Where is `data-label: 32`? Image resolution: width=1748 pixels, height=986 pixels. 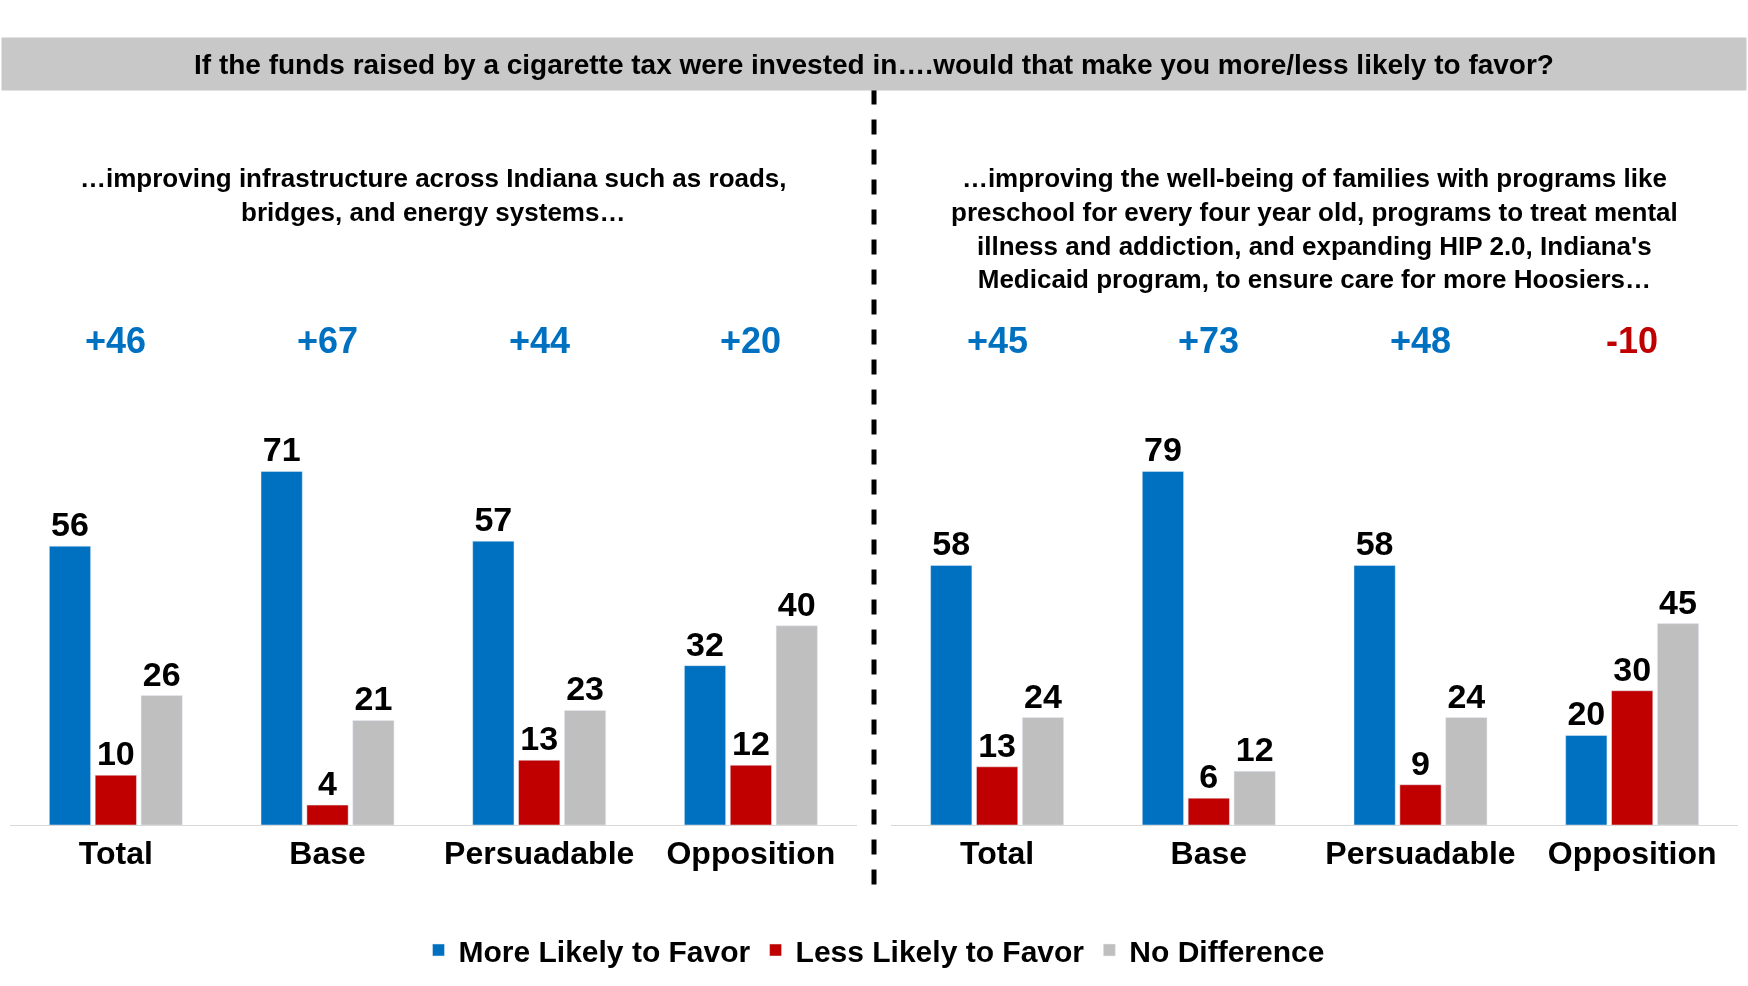 data-label: 32 is located at coordinates (705, 643).